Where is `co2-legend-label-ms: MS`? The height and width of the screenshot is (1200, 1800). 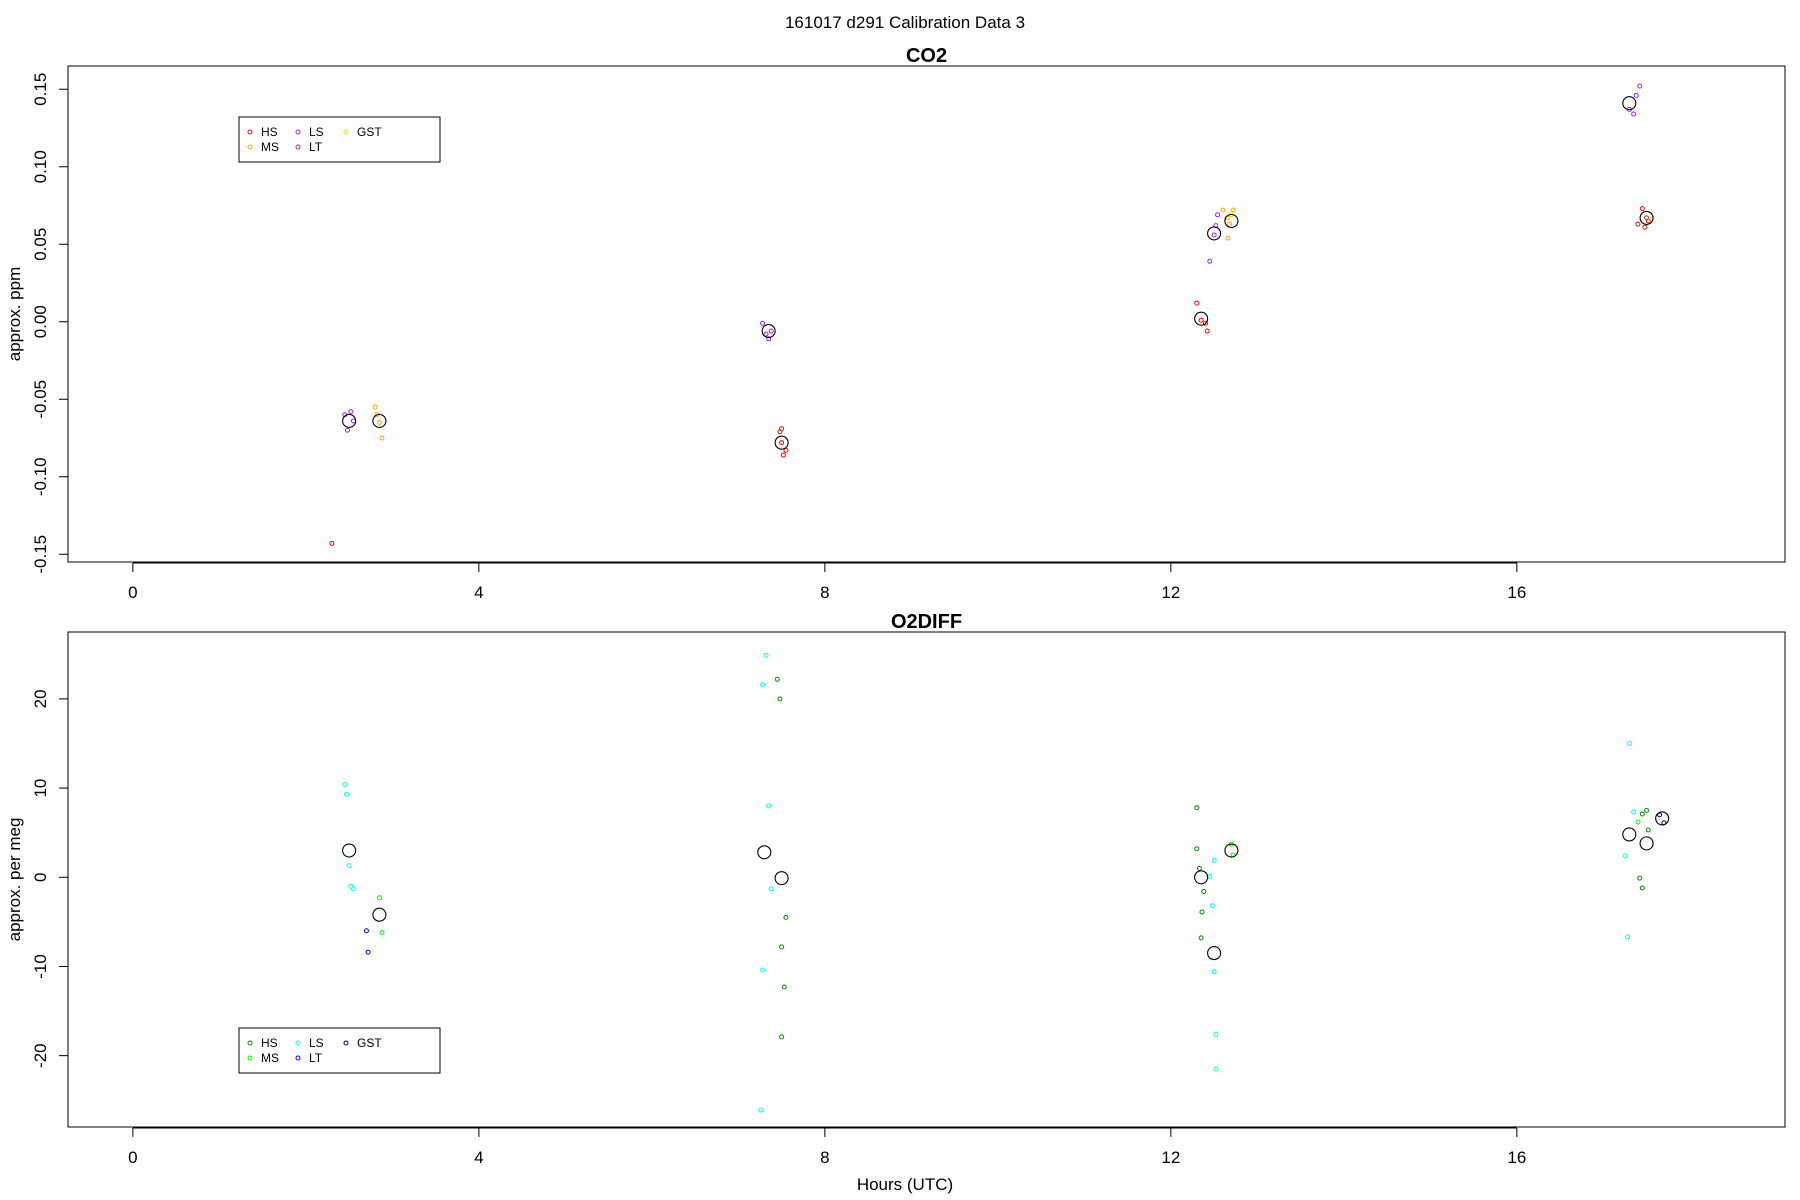
co2-legend-label-ms: MS is located at coordinates (270, 147).